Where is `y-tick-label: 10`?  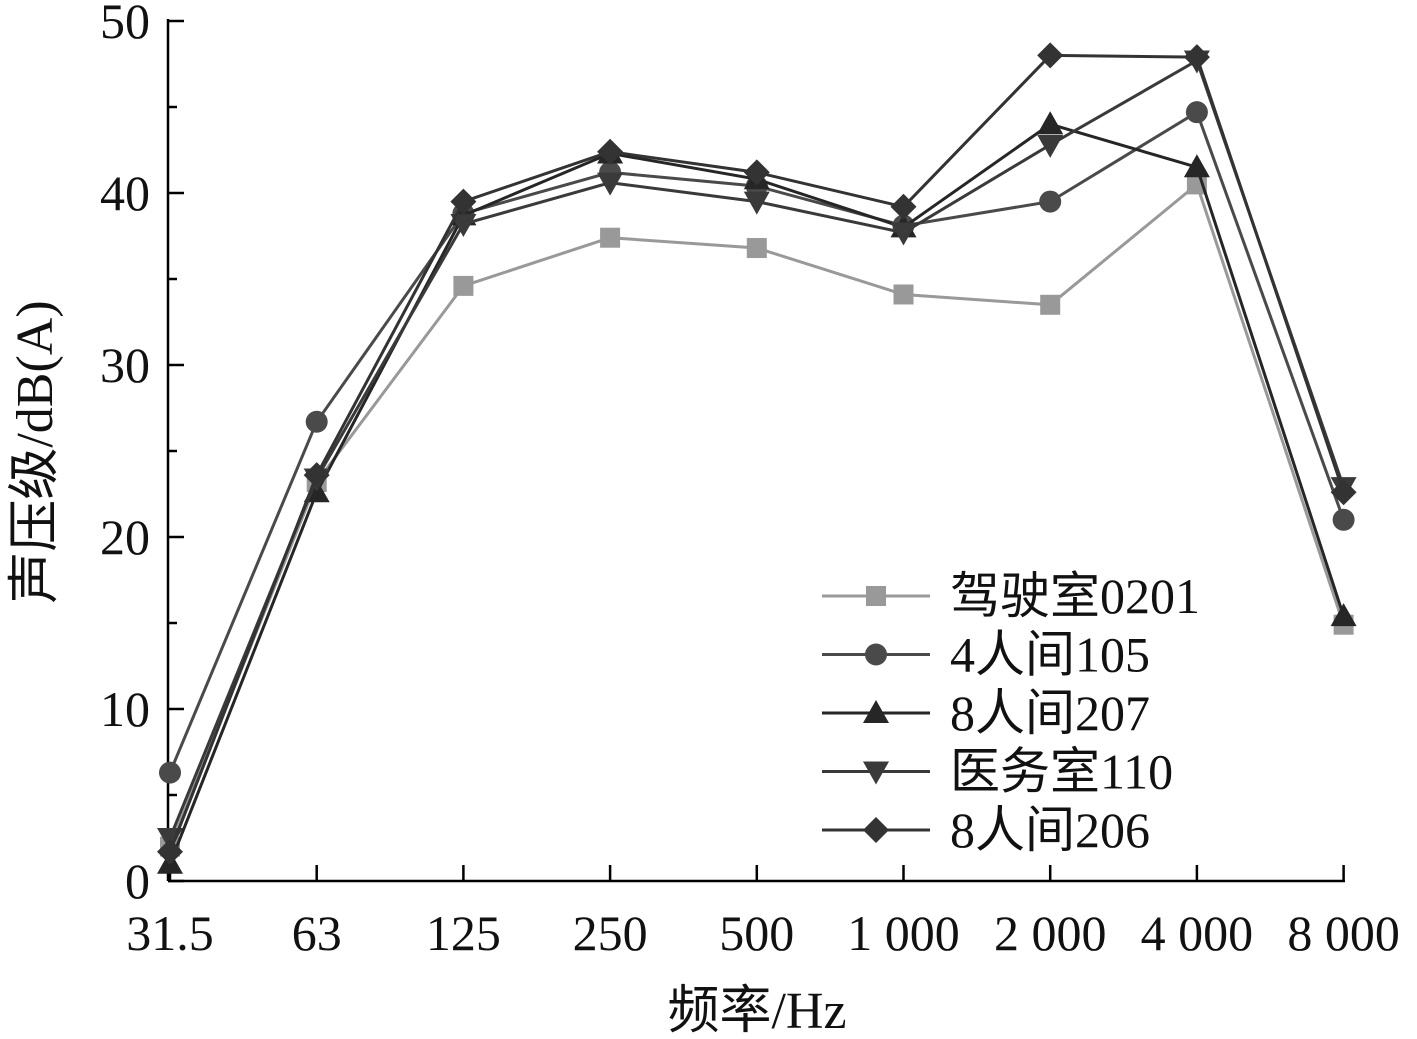 y-tick-label: 10 is located at coordinates (125, 709).